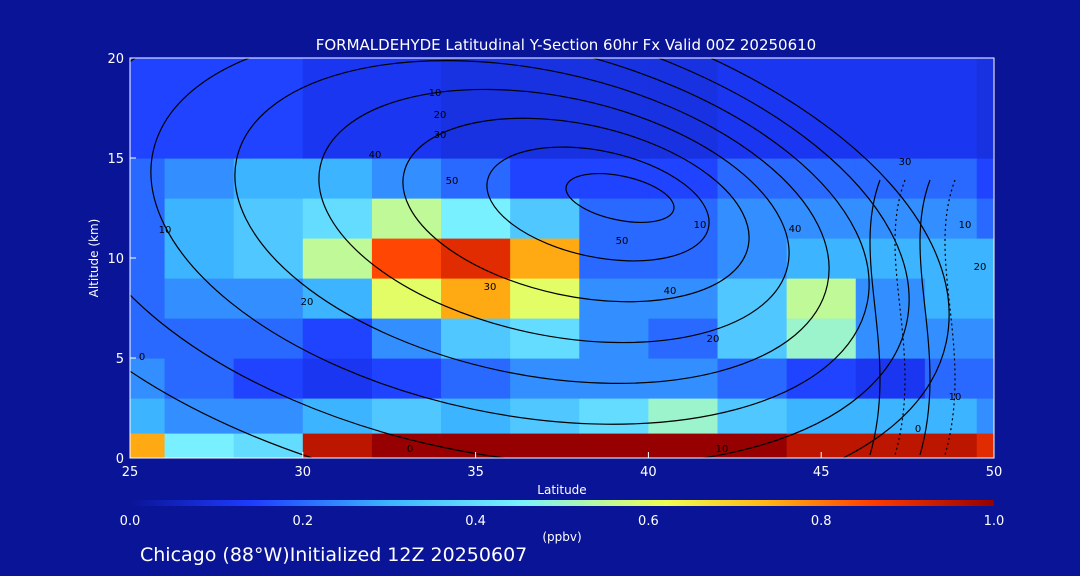 The height and width of the screenshot is (576, 1080). What do you see at coordinates (130, 521) in the screenshot?
I see `colorbar-tick-label: 0.0` at bounding box center [130, 521].